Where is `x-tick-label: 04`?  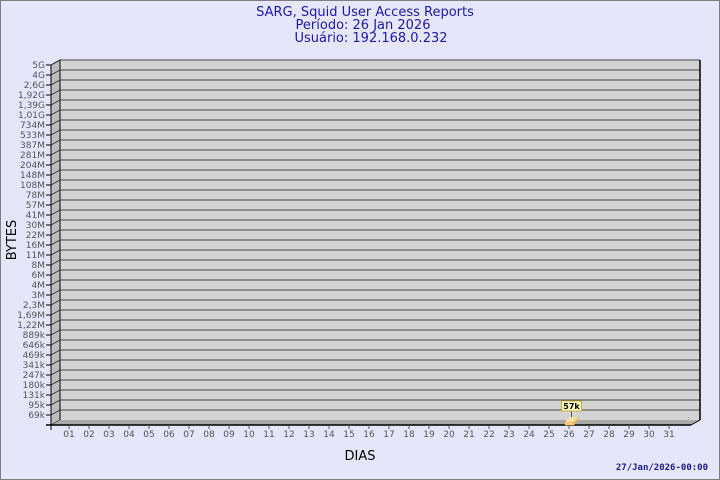 x-tick-label: 04 is located at coordinates (129, 435).